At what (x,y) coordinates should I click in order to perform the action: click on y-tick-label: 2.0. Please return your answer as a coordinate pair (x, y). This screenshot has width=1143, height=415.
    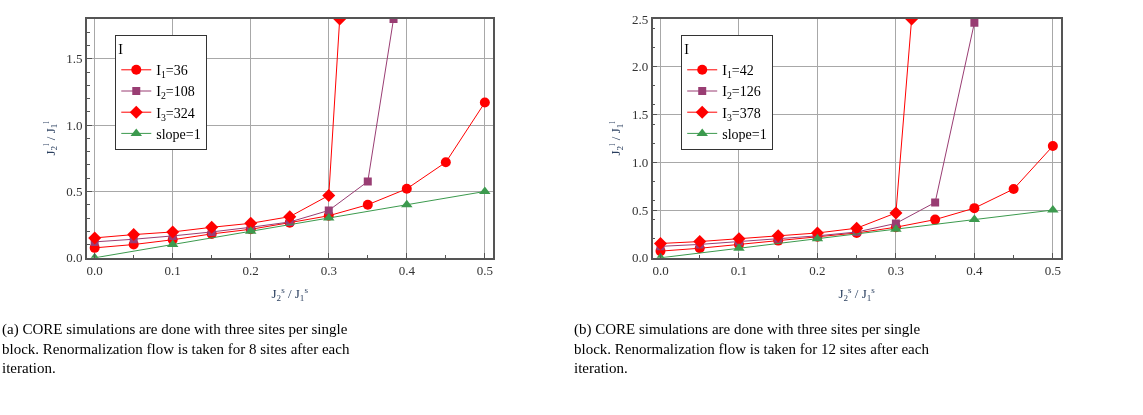
    Looking at the image, I should click on (640, 67).